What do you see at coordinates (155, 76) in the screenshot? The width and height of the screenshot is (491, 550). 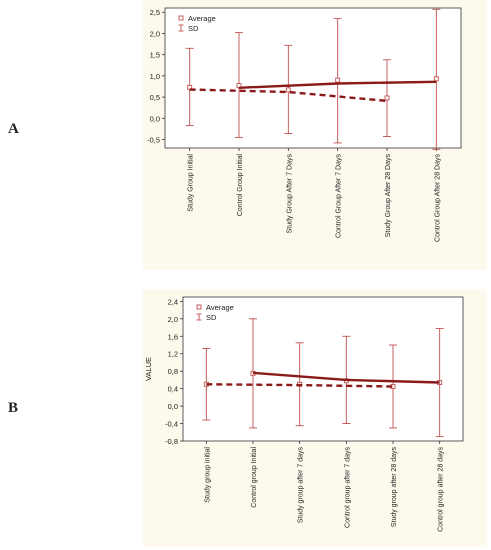 I see `y-tick-label: 1,0` at bounding box center [155, 76].